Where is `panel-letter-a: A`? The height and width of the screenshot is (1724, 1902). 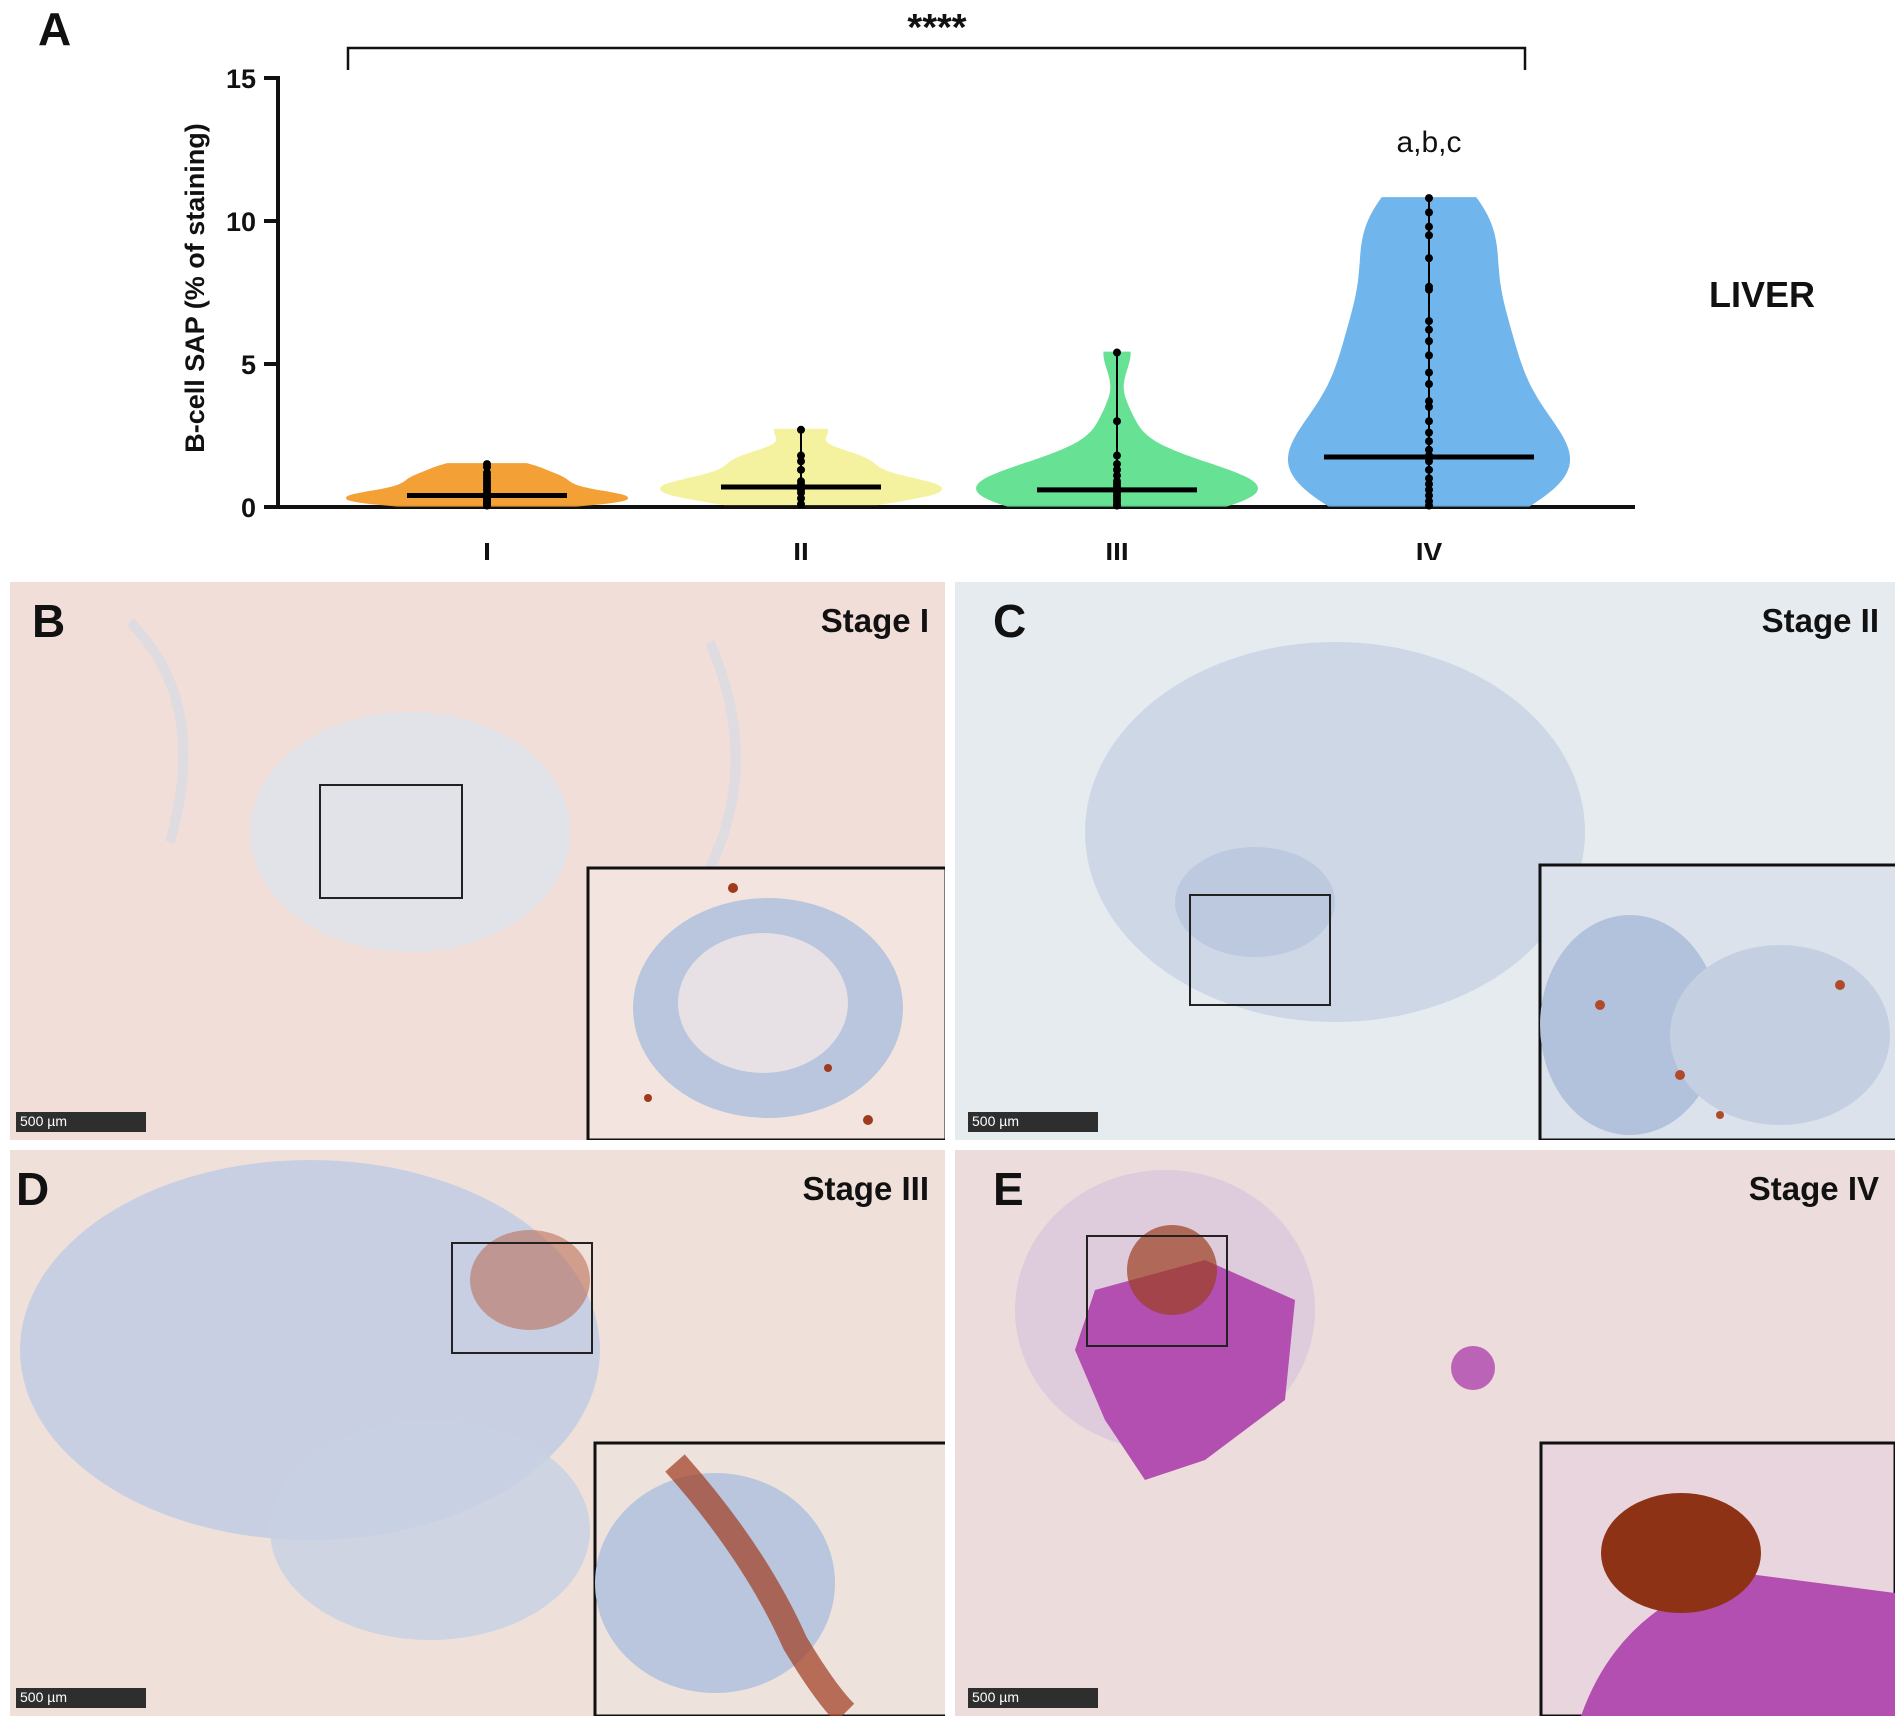
panel-letter-a: A is located at coordinates (54, 29).